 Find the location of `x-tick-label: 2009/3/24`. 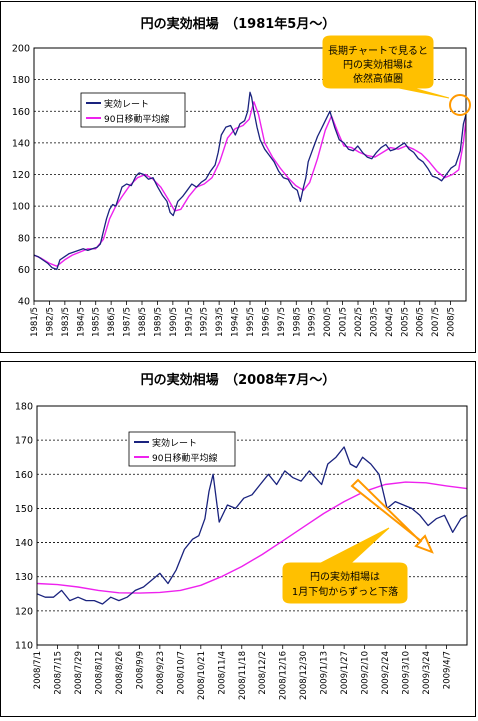

x-tick-label: 2009/3/24 is located at coordinates (427, 673).